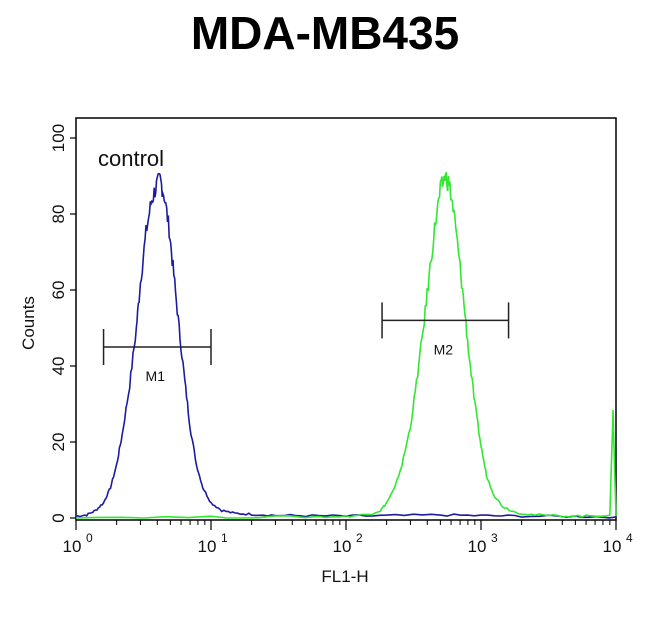  What do you see at coordinates (72, 546) in the screenshot?
I see `x-tick-base-0: 10` at bounding box center [72, 546].